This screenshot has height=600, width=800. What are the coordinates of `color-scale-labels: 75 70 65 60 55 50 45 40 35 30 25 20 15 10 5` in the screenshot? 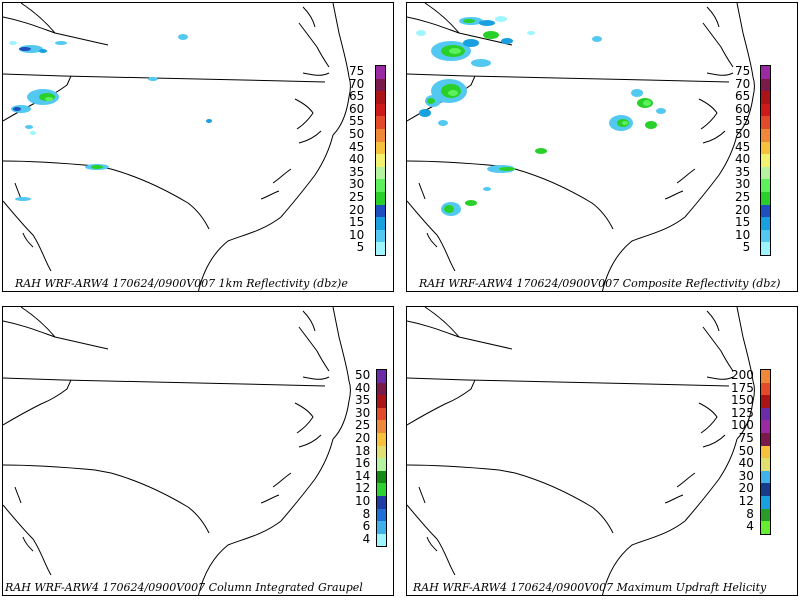 It's located at (742, 159).